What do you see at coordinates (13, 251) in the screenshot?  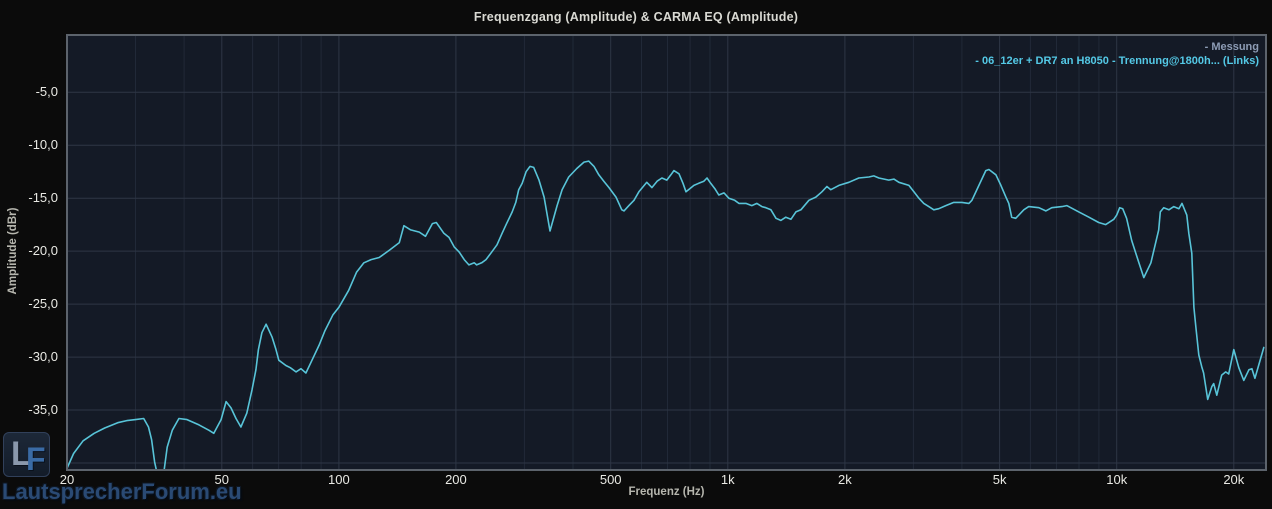 I see `y-axis-title: Amplitude (dBr)` at bounding box center [13, 251].